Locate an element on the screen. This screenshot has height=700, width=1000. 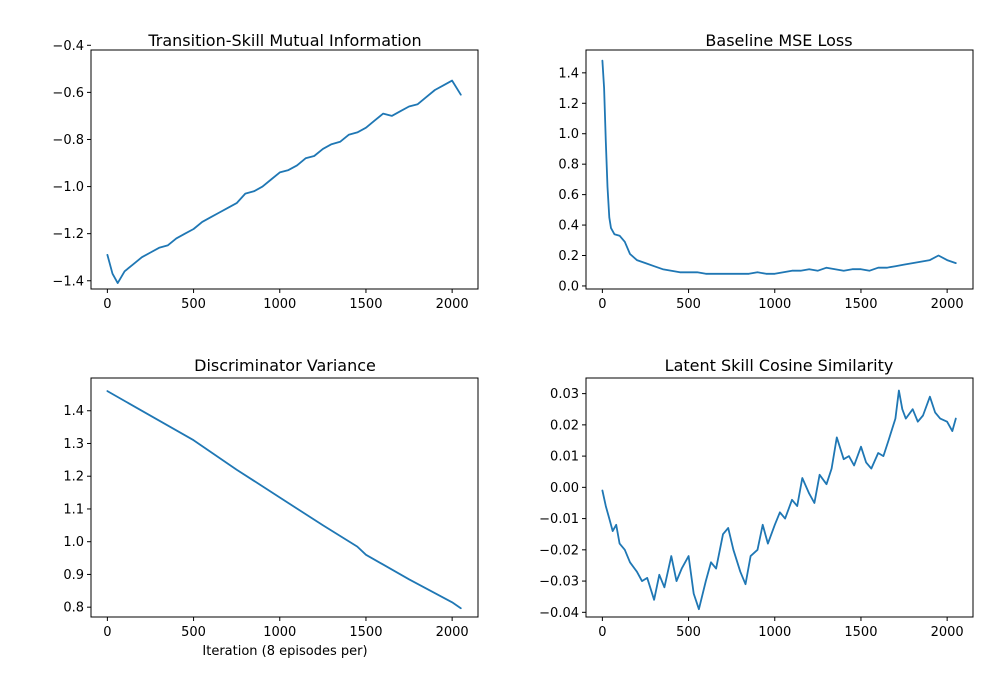
y-tick-label: 0.02 is located at coordinates (564, 425).